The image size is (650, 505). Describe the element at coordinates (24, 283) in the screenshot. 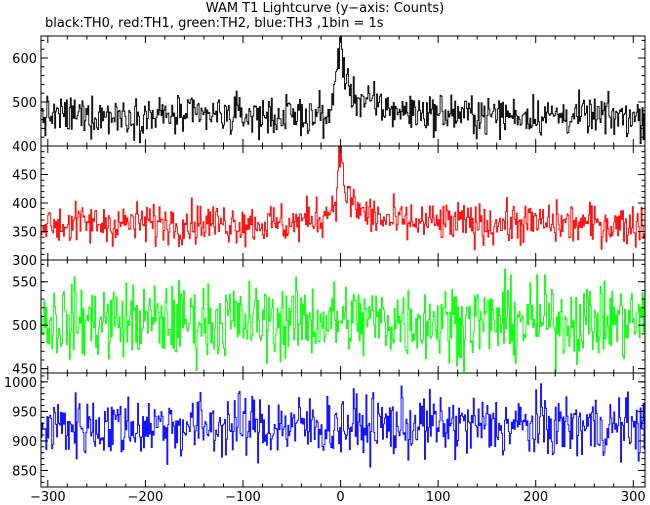

I see `y-tick-label: 550` at that location.